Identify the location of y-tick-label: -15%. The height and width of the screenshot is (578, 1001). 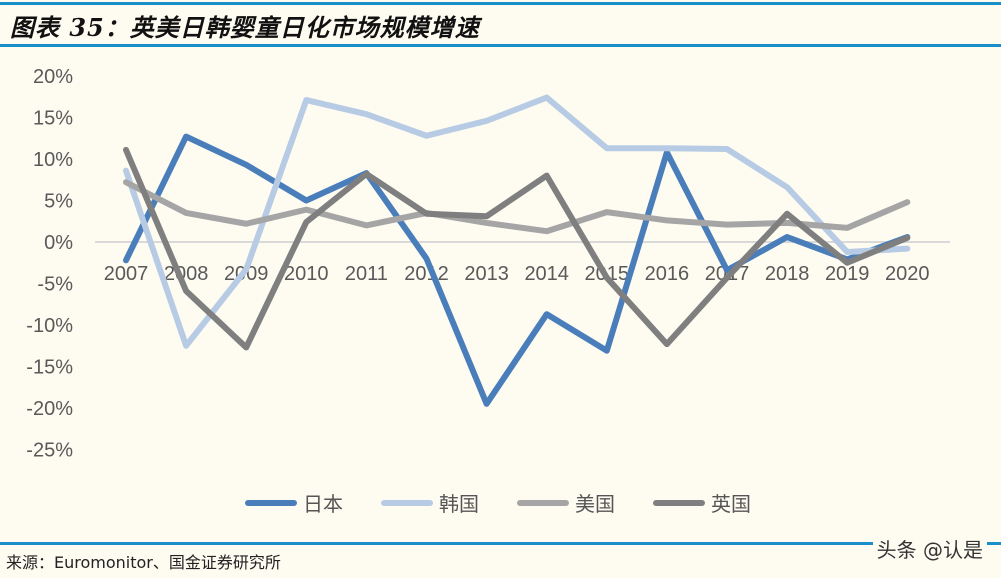
(49, 368).